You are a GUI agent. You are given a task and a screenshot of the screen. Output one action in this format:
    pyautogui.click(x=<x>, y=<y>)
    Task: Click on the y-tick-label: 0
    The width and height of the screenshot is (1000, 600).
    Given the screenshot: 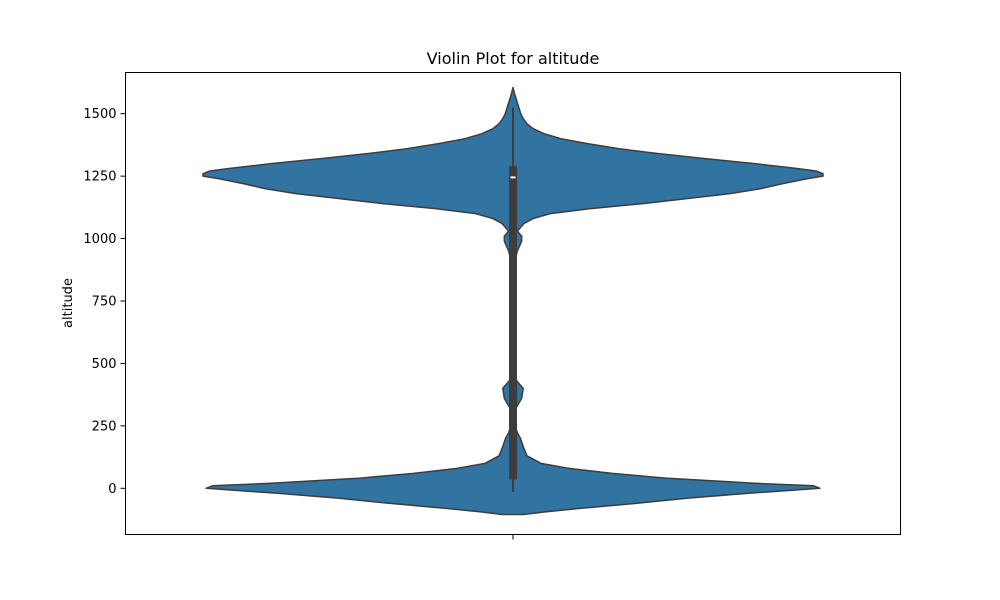 What is the action you would take?
    pyautogui.click(x=112, y=489)
    